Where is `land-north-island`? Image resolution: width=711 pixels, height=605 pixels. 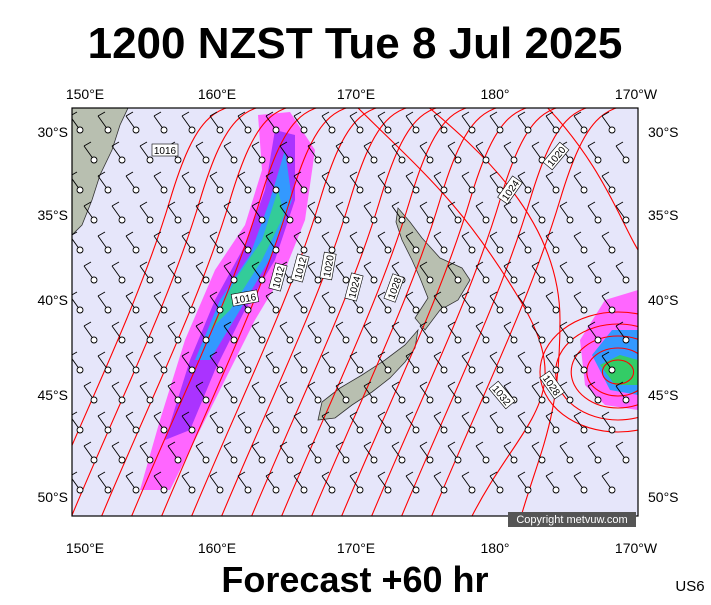 land-north-island is located at coordinates (433, 269).